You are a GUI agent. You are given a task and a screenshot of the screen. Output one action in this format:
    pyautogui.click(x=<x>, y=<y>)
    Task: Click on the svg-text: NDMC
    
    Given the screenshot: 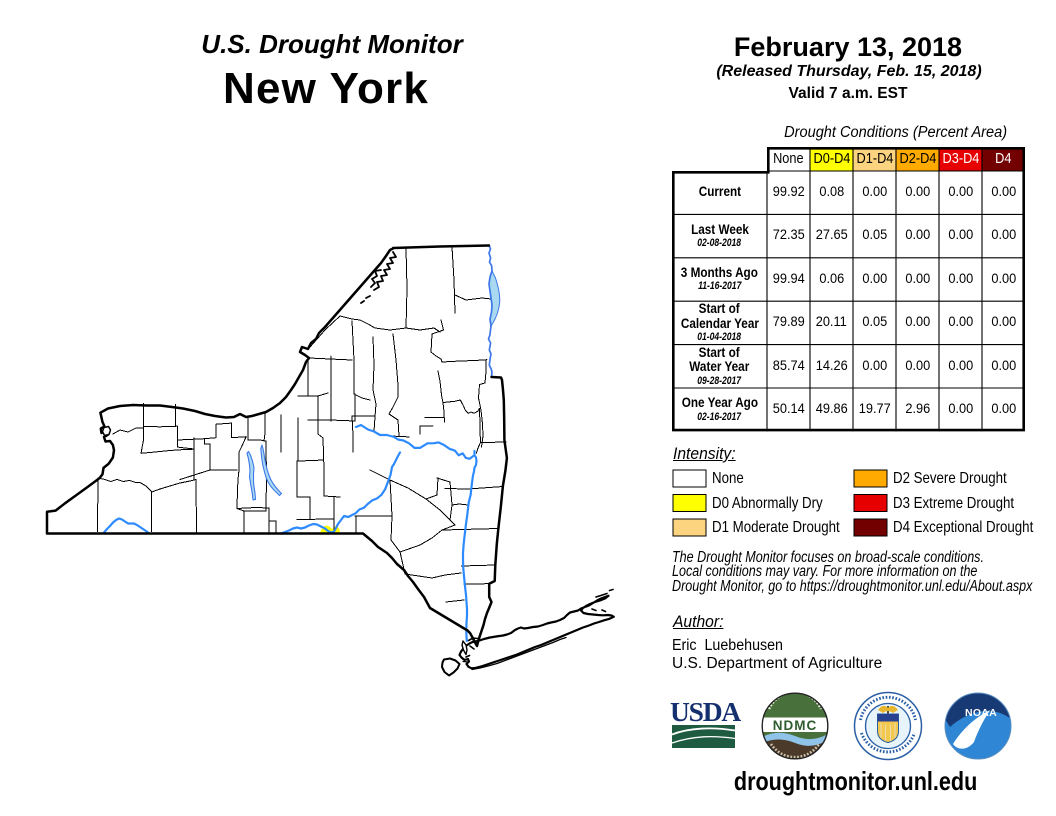 What is the action you would take?
    pyautogui.click(x=795, y=725)
    